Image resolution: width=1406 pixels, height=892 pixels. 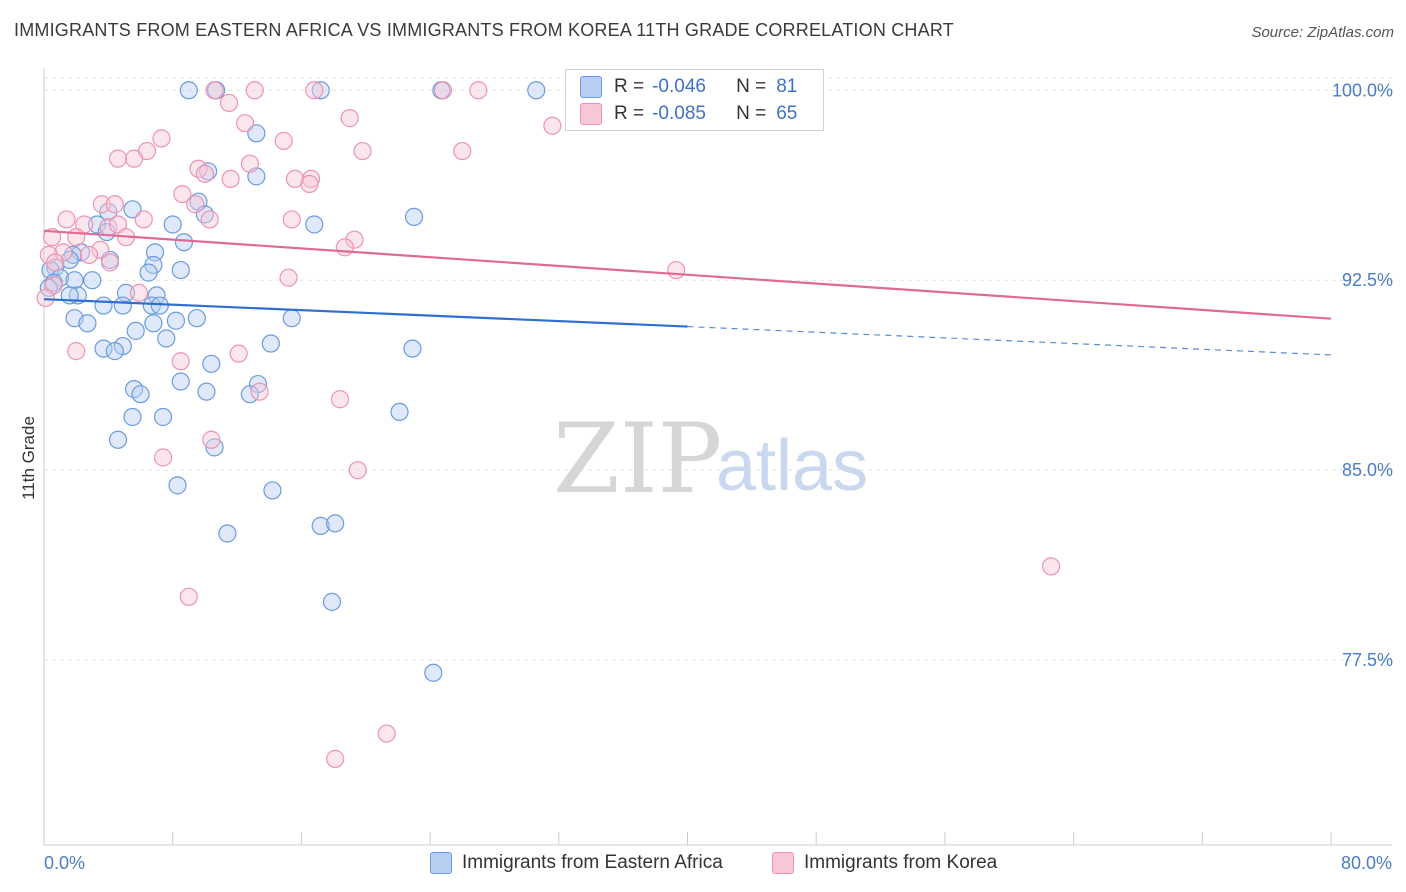 What do you see at coordinates (718, 863) in the screenshot?
I see `x-tick-labels: 0.0% 80.0%` at bounding box center [718, 863].